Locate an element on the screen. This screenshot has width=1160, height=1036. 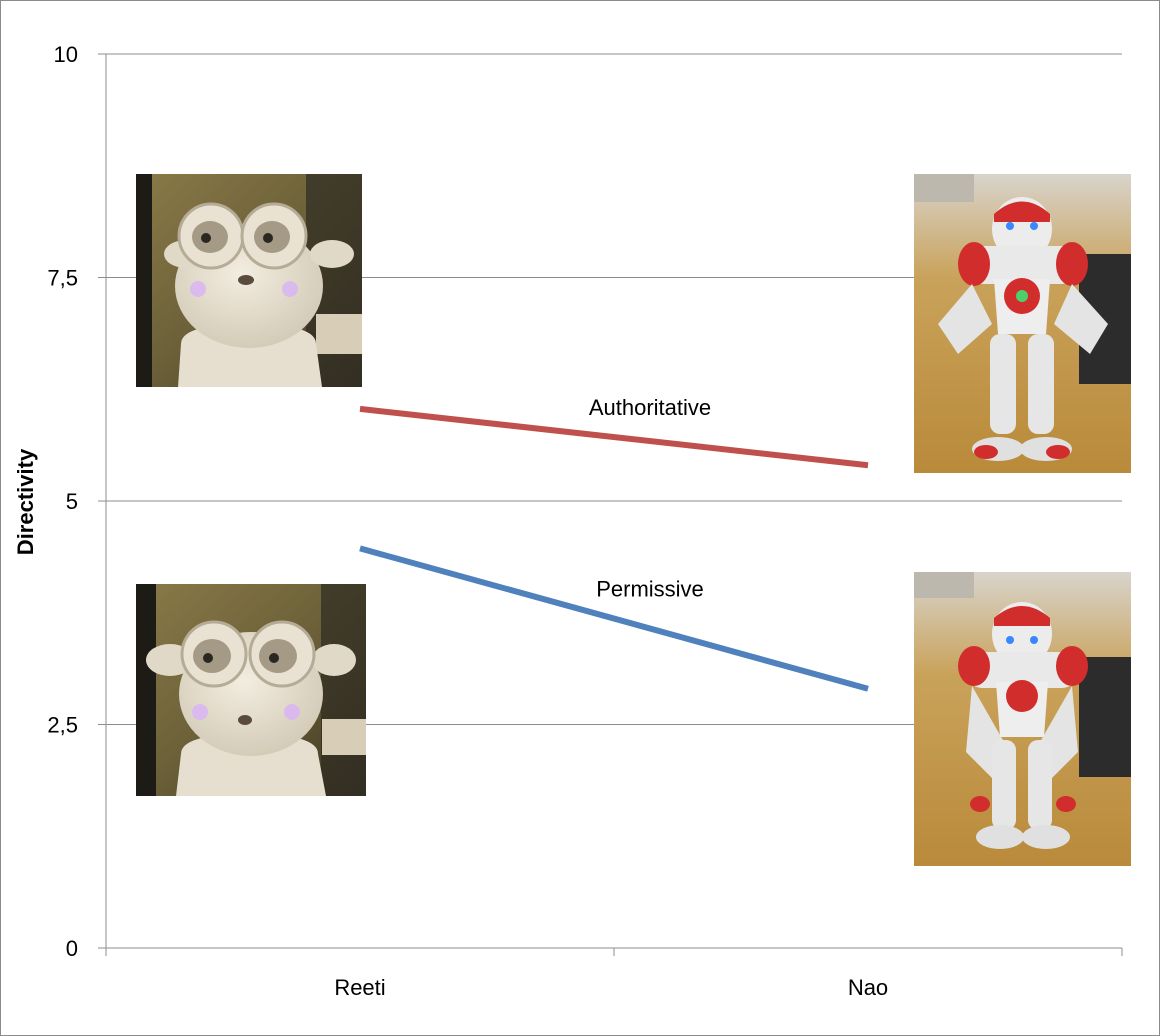
y-tick-label: 2,5 is located at coordinates (62, 725).